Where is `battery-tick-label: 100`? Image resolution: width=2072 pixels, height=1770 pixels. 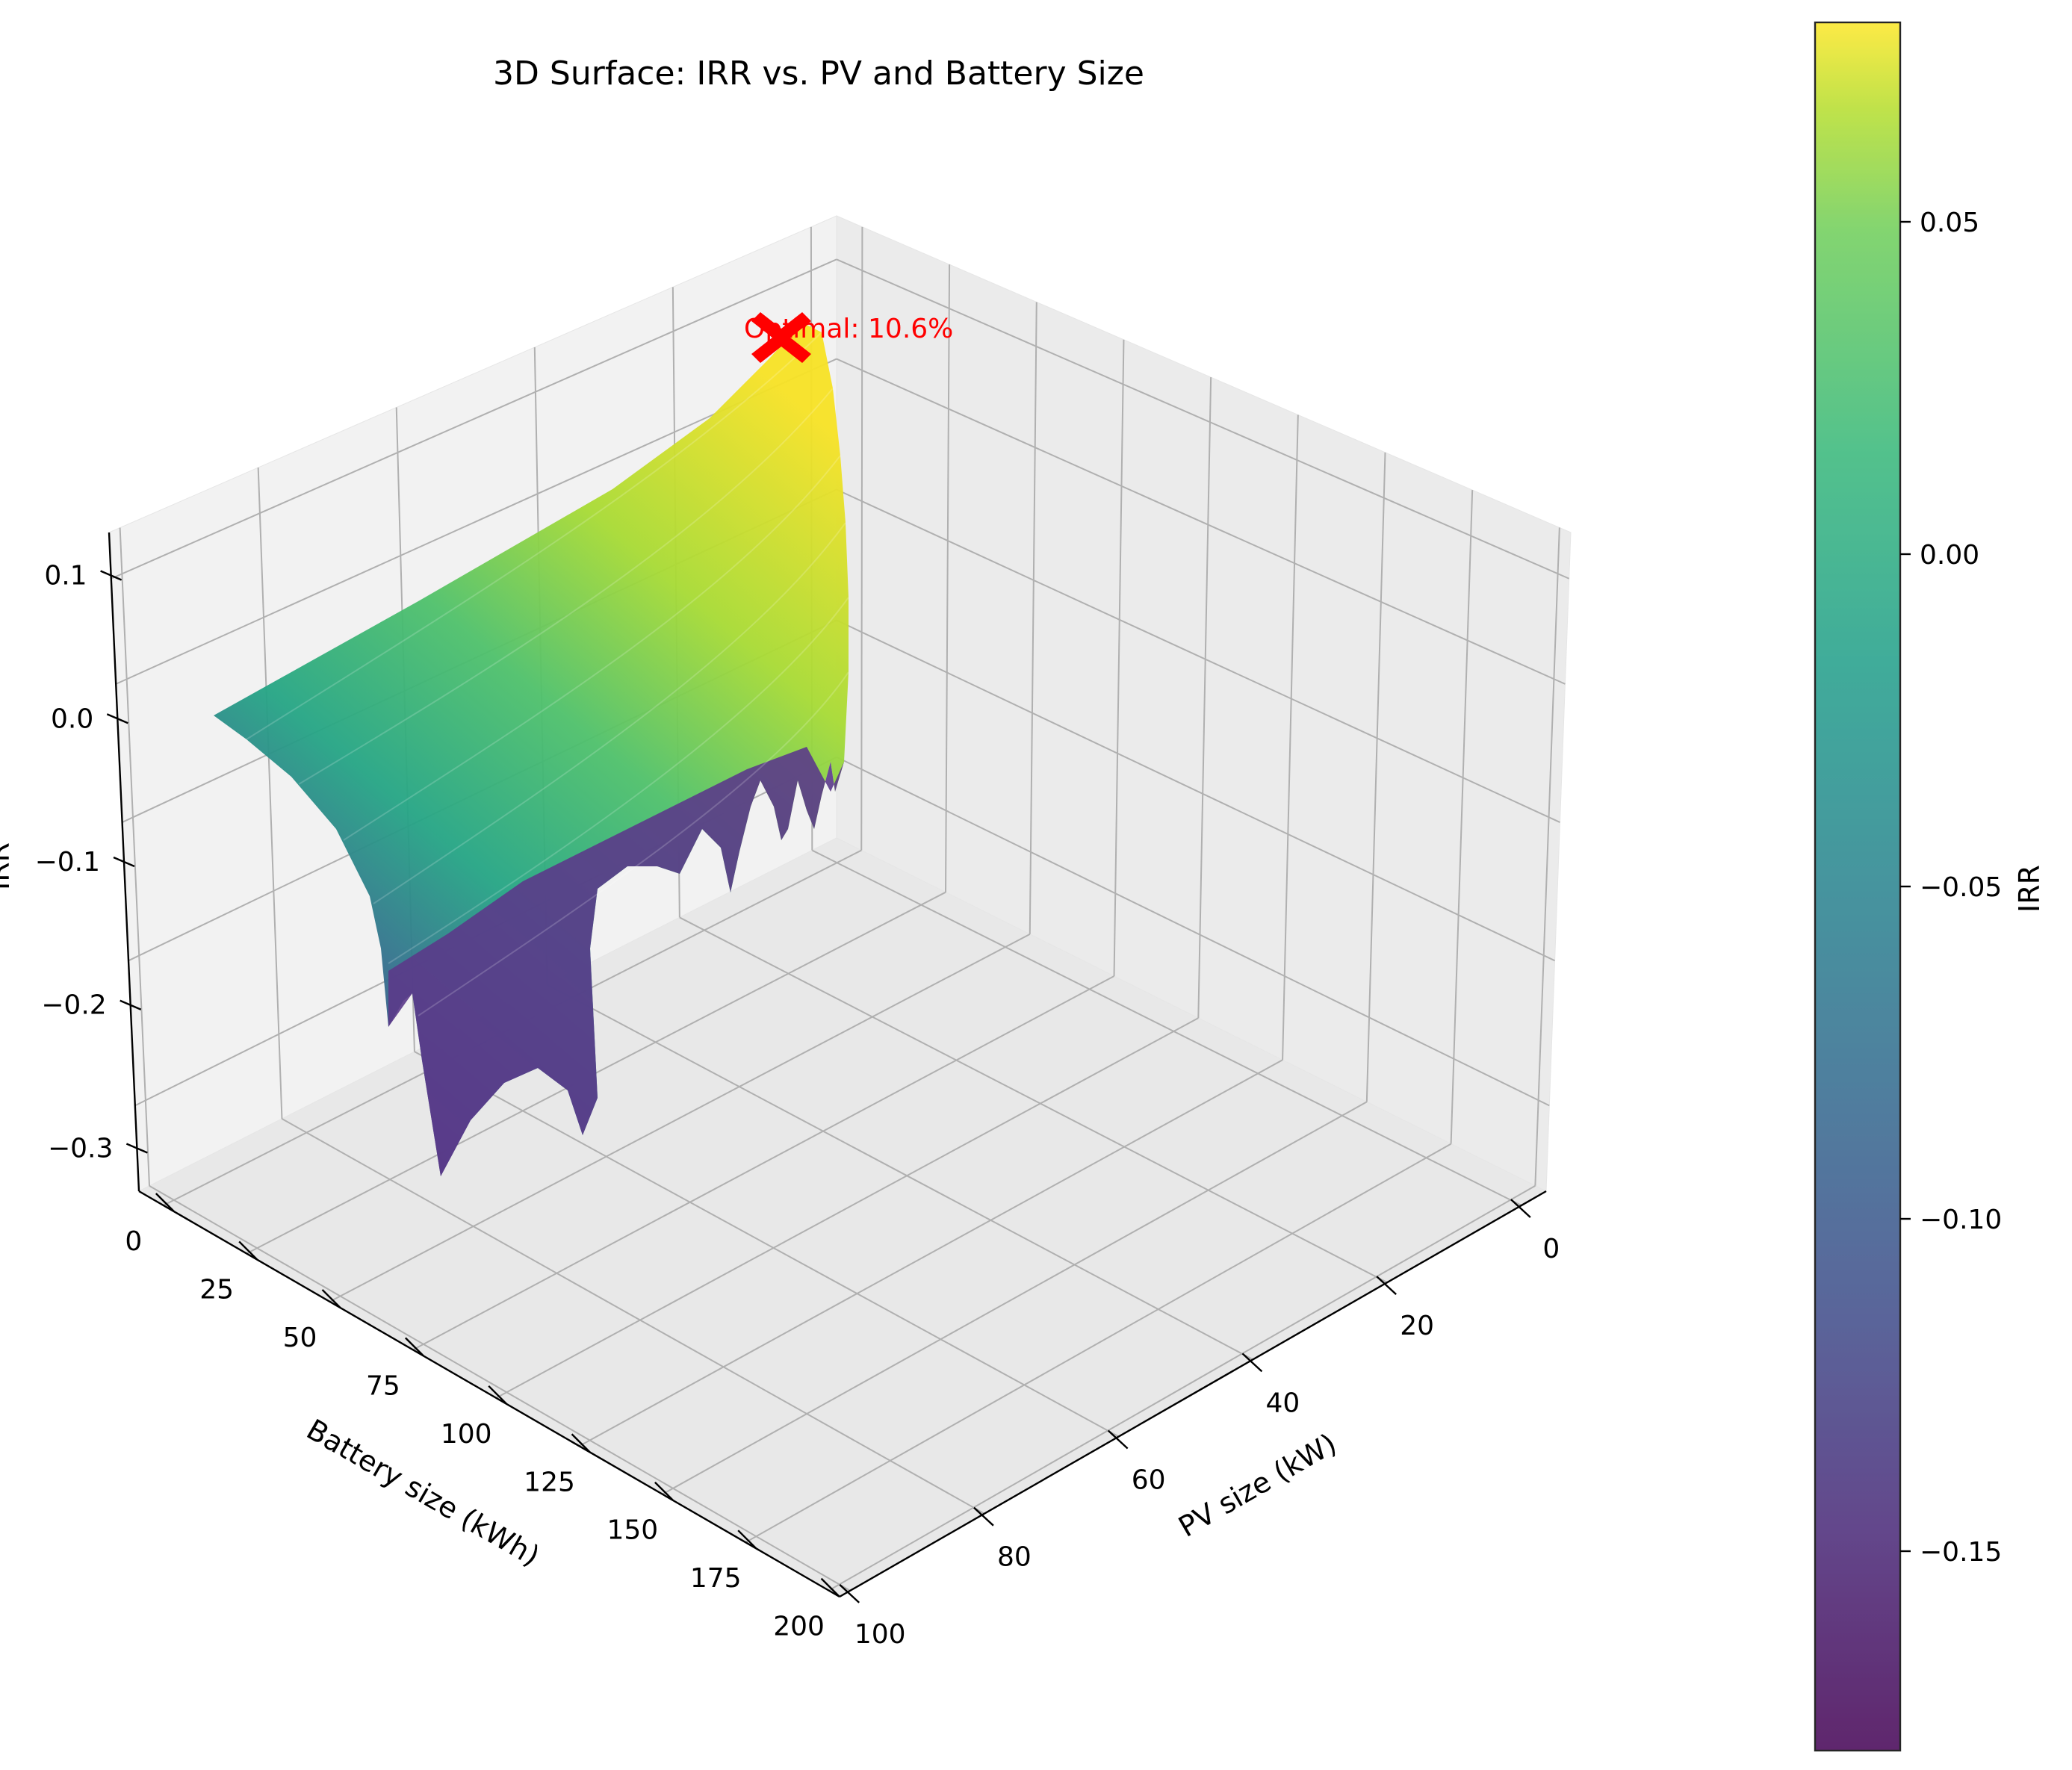 battery-tick-label: 100 is located at coordinates (466, 1434).